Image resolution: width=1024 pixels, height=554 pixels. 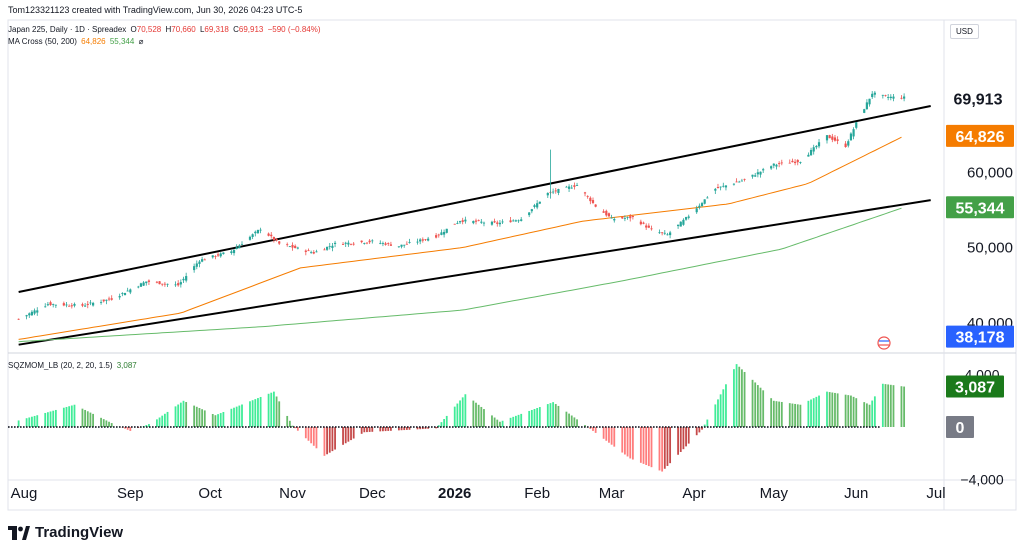 What do you see at coordinates (980, 207) in the screenshot?
I see `price-badge-ma-slow: 55,344` at bounding box center [980, 207].